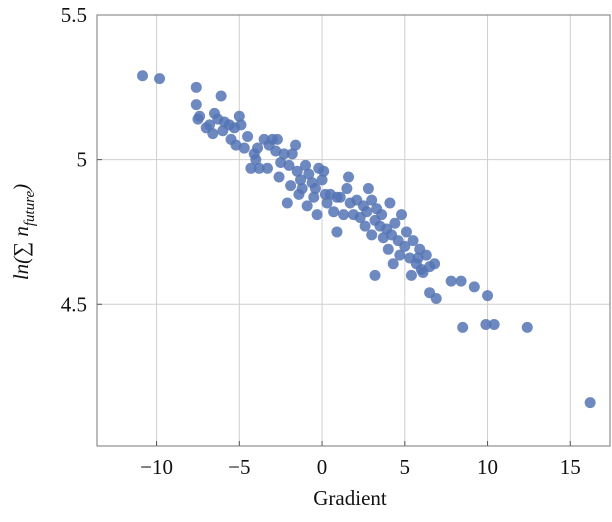 The image size is (612, 522). I want to click on x-tick-label: 15, so click(570, 467).